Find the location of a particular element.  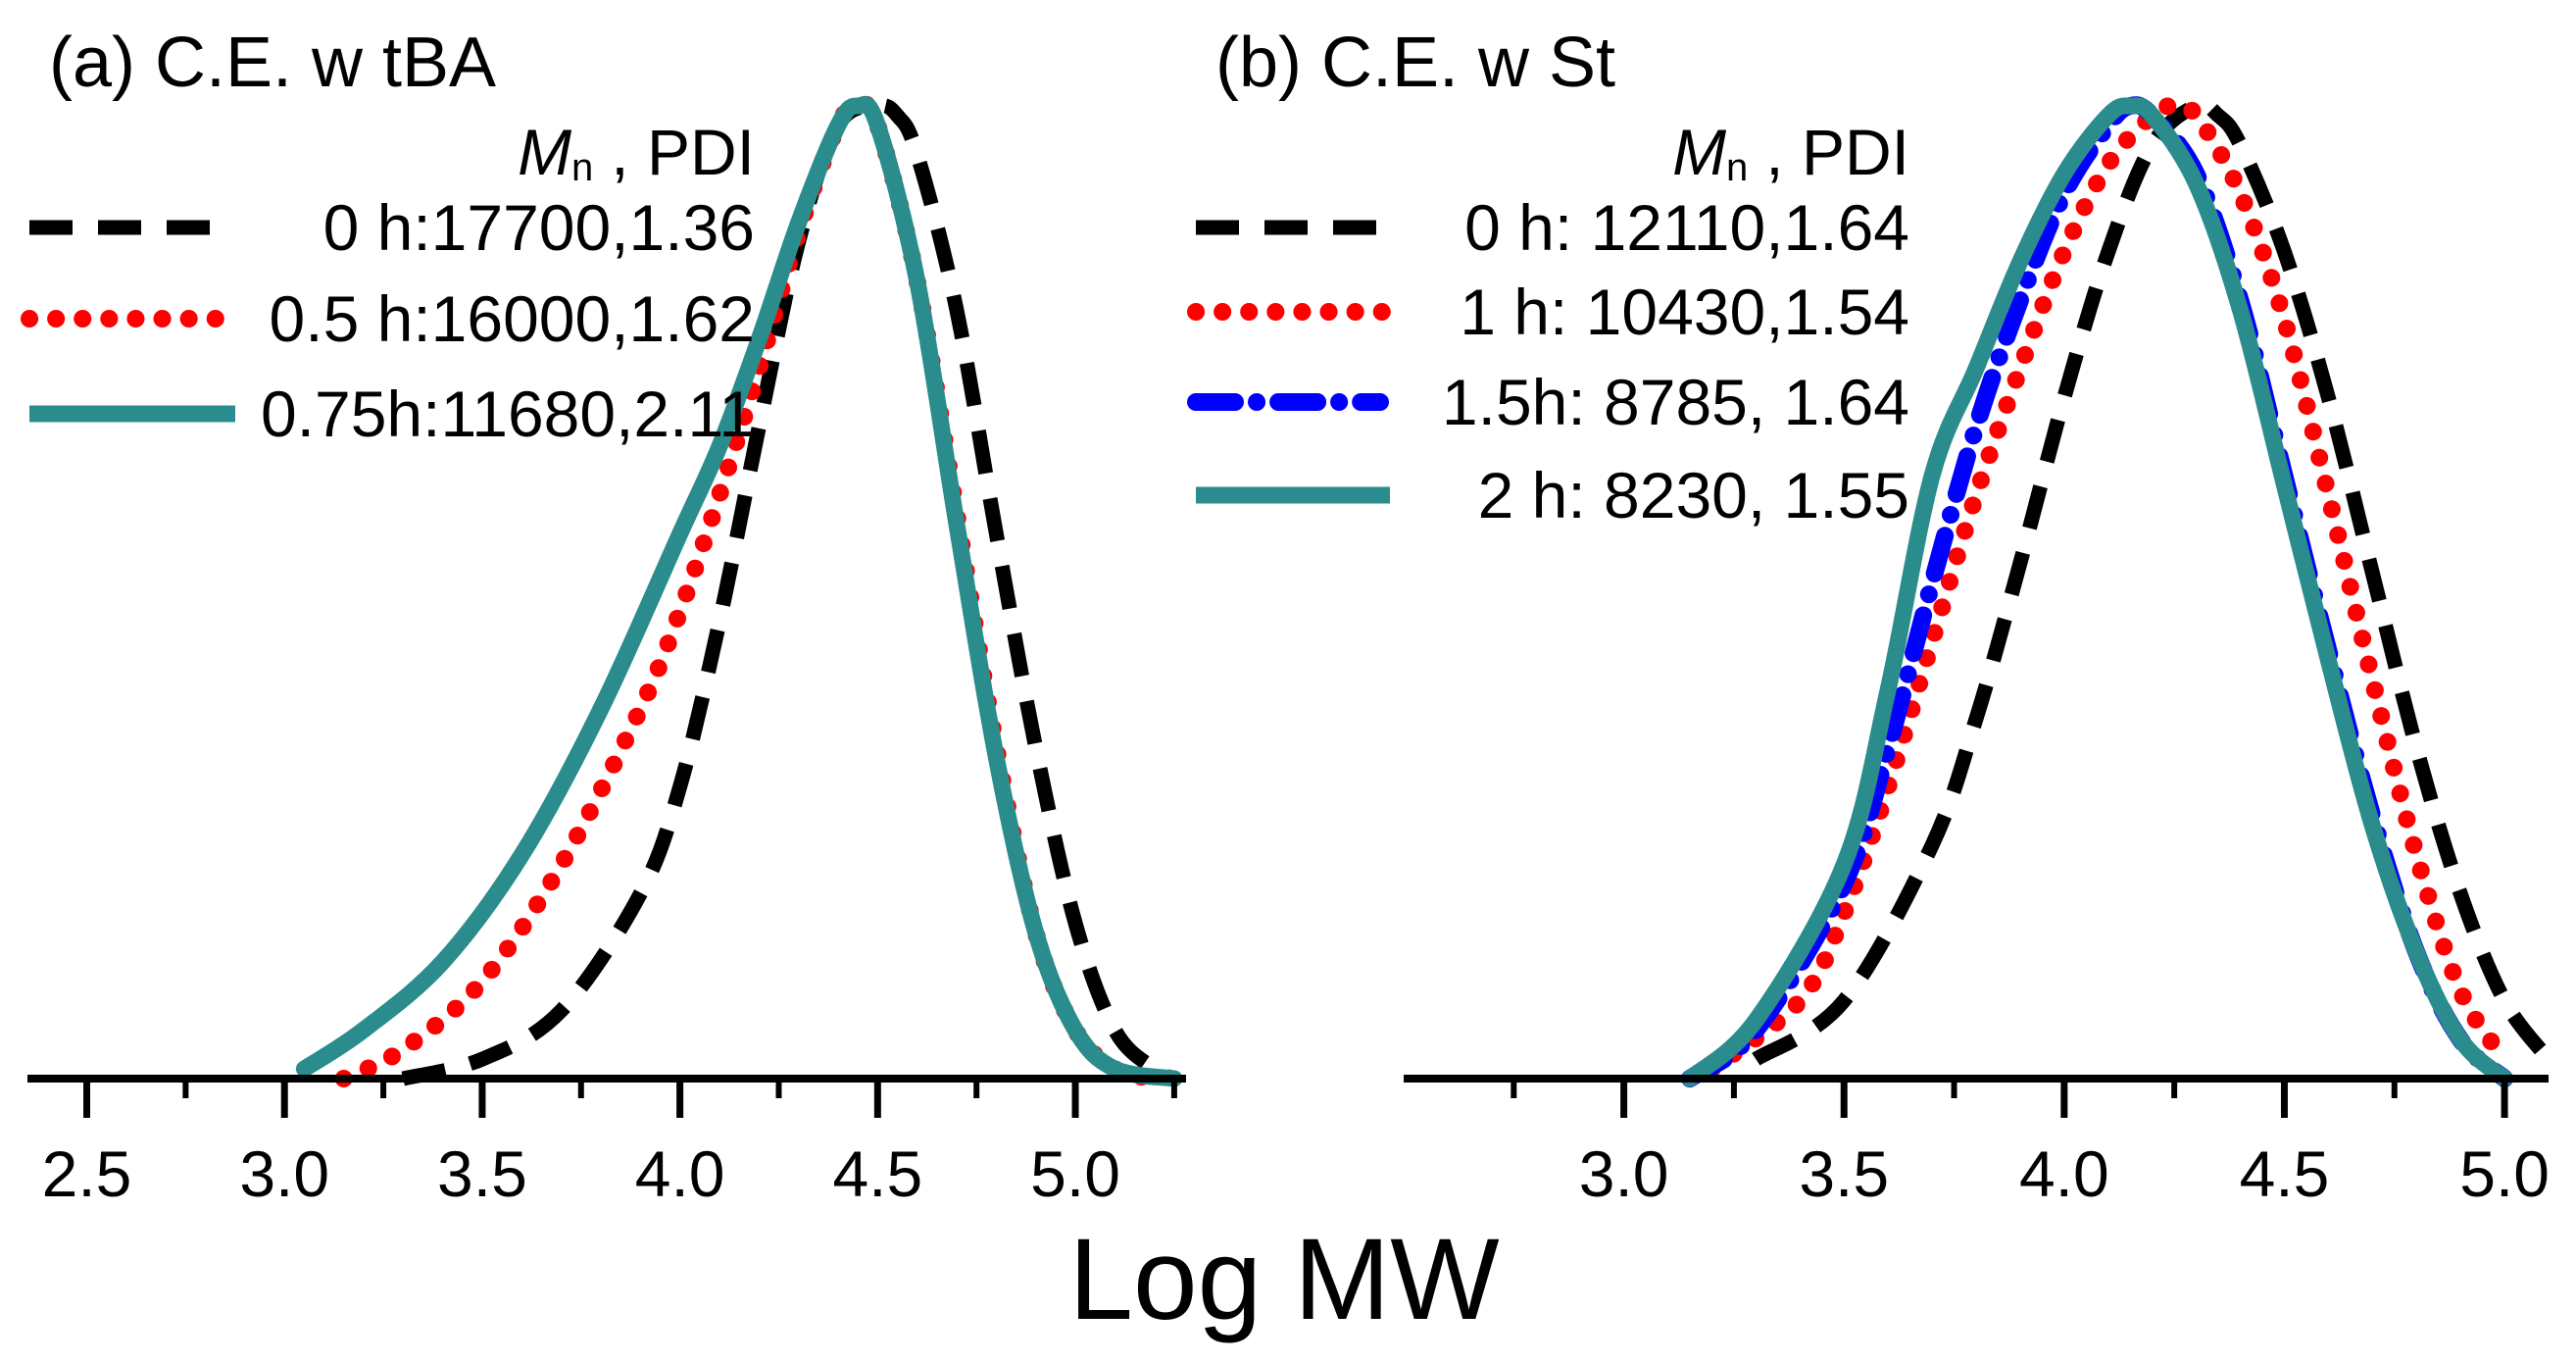

panel-a-tick-label: 3.5 is located at coordinates (482, 1173).